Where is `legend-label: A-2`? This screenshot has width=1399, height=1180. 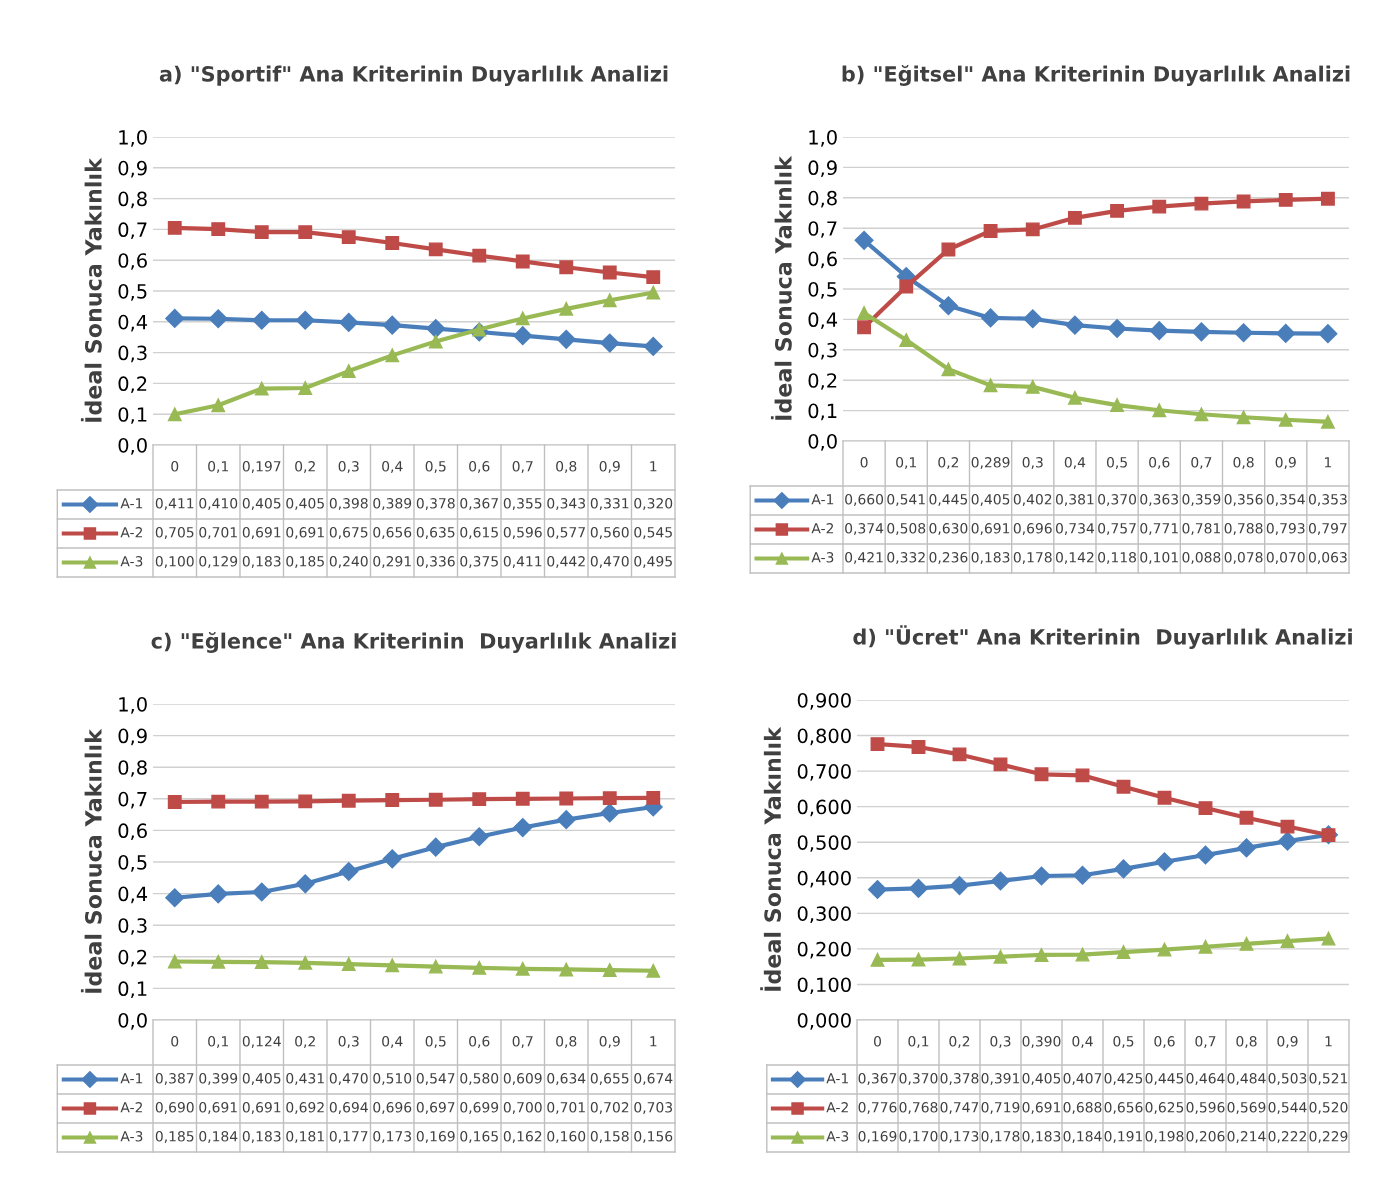
legend-label: A-2 is located at coordinates (131, 532).